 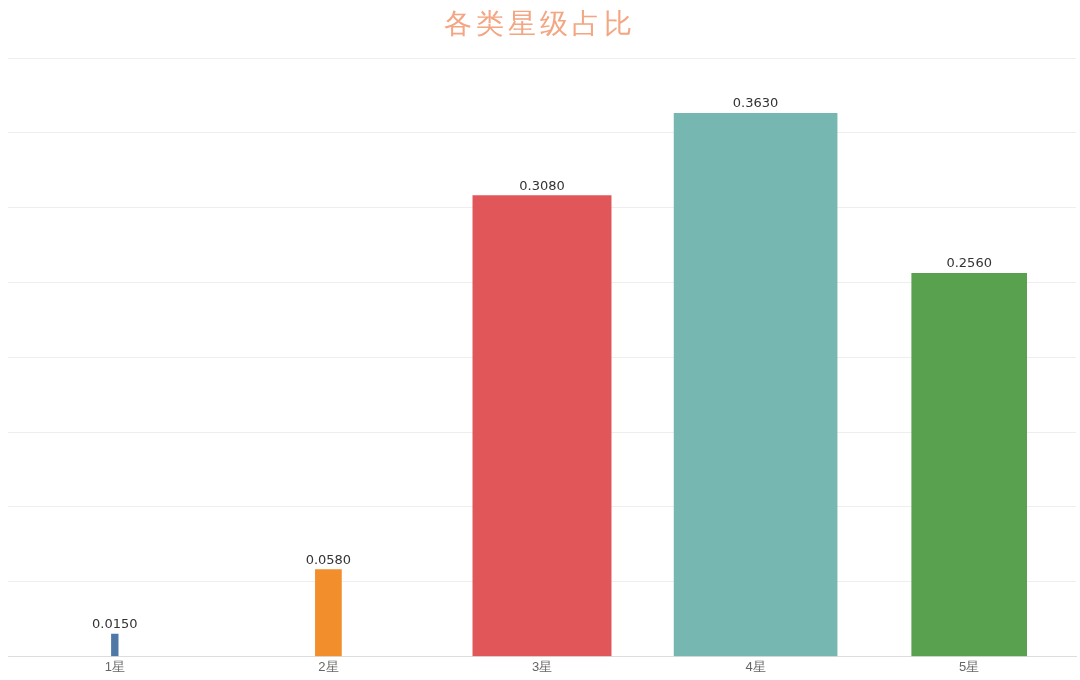 I want to click on x-tick-label: 5星, so click(x=969, y=666).